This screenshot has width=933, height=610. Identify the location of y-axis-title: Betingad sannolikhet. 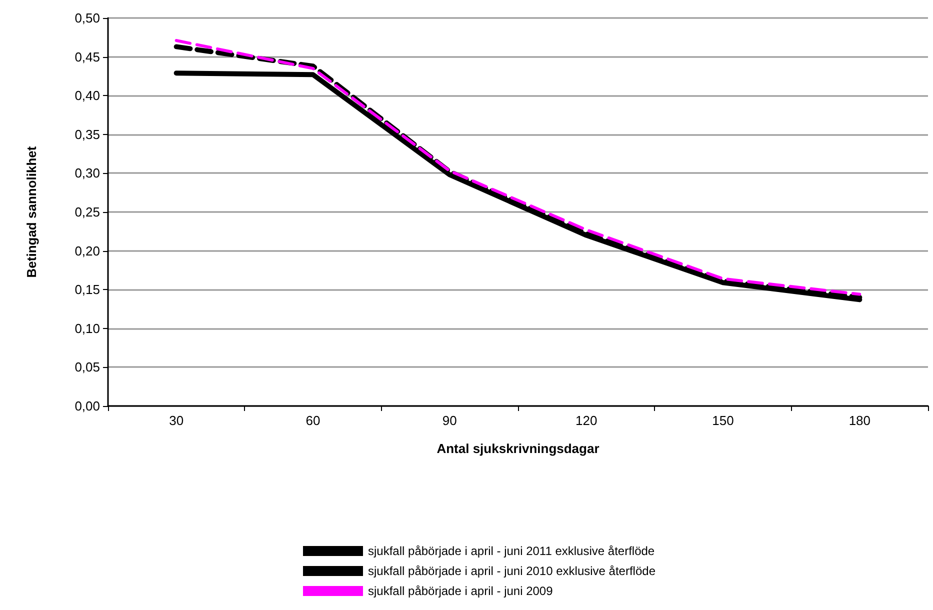
(31, 212).